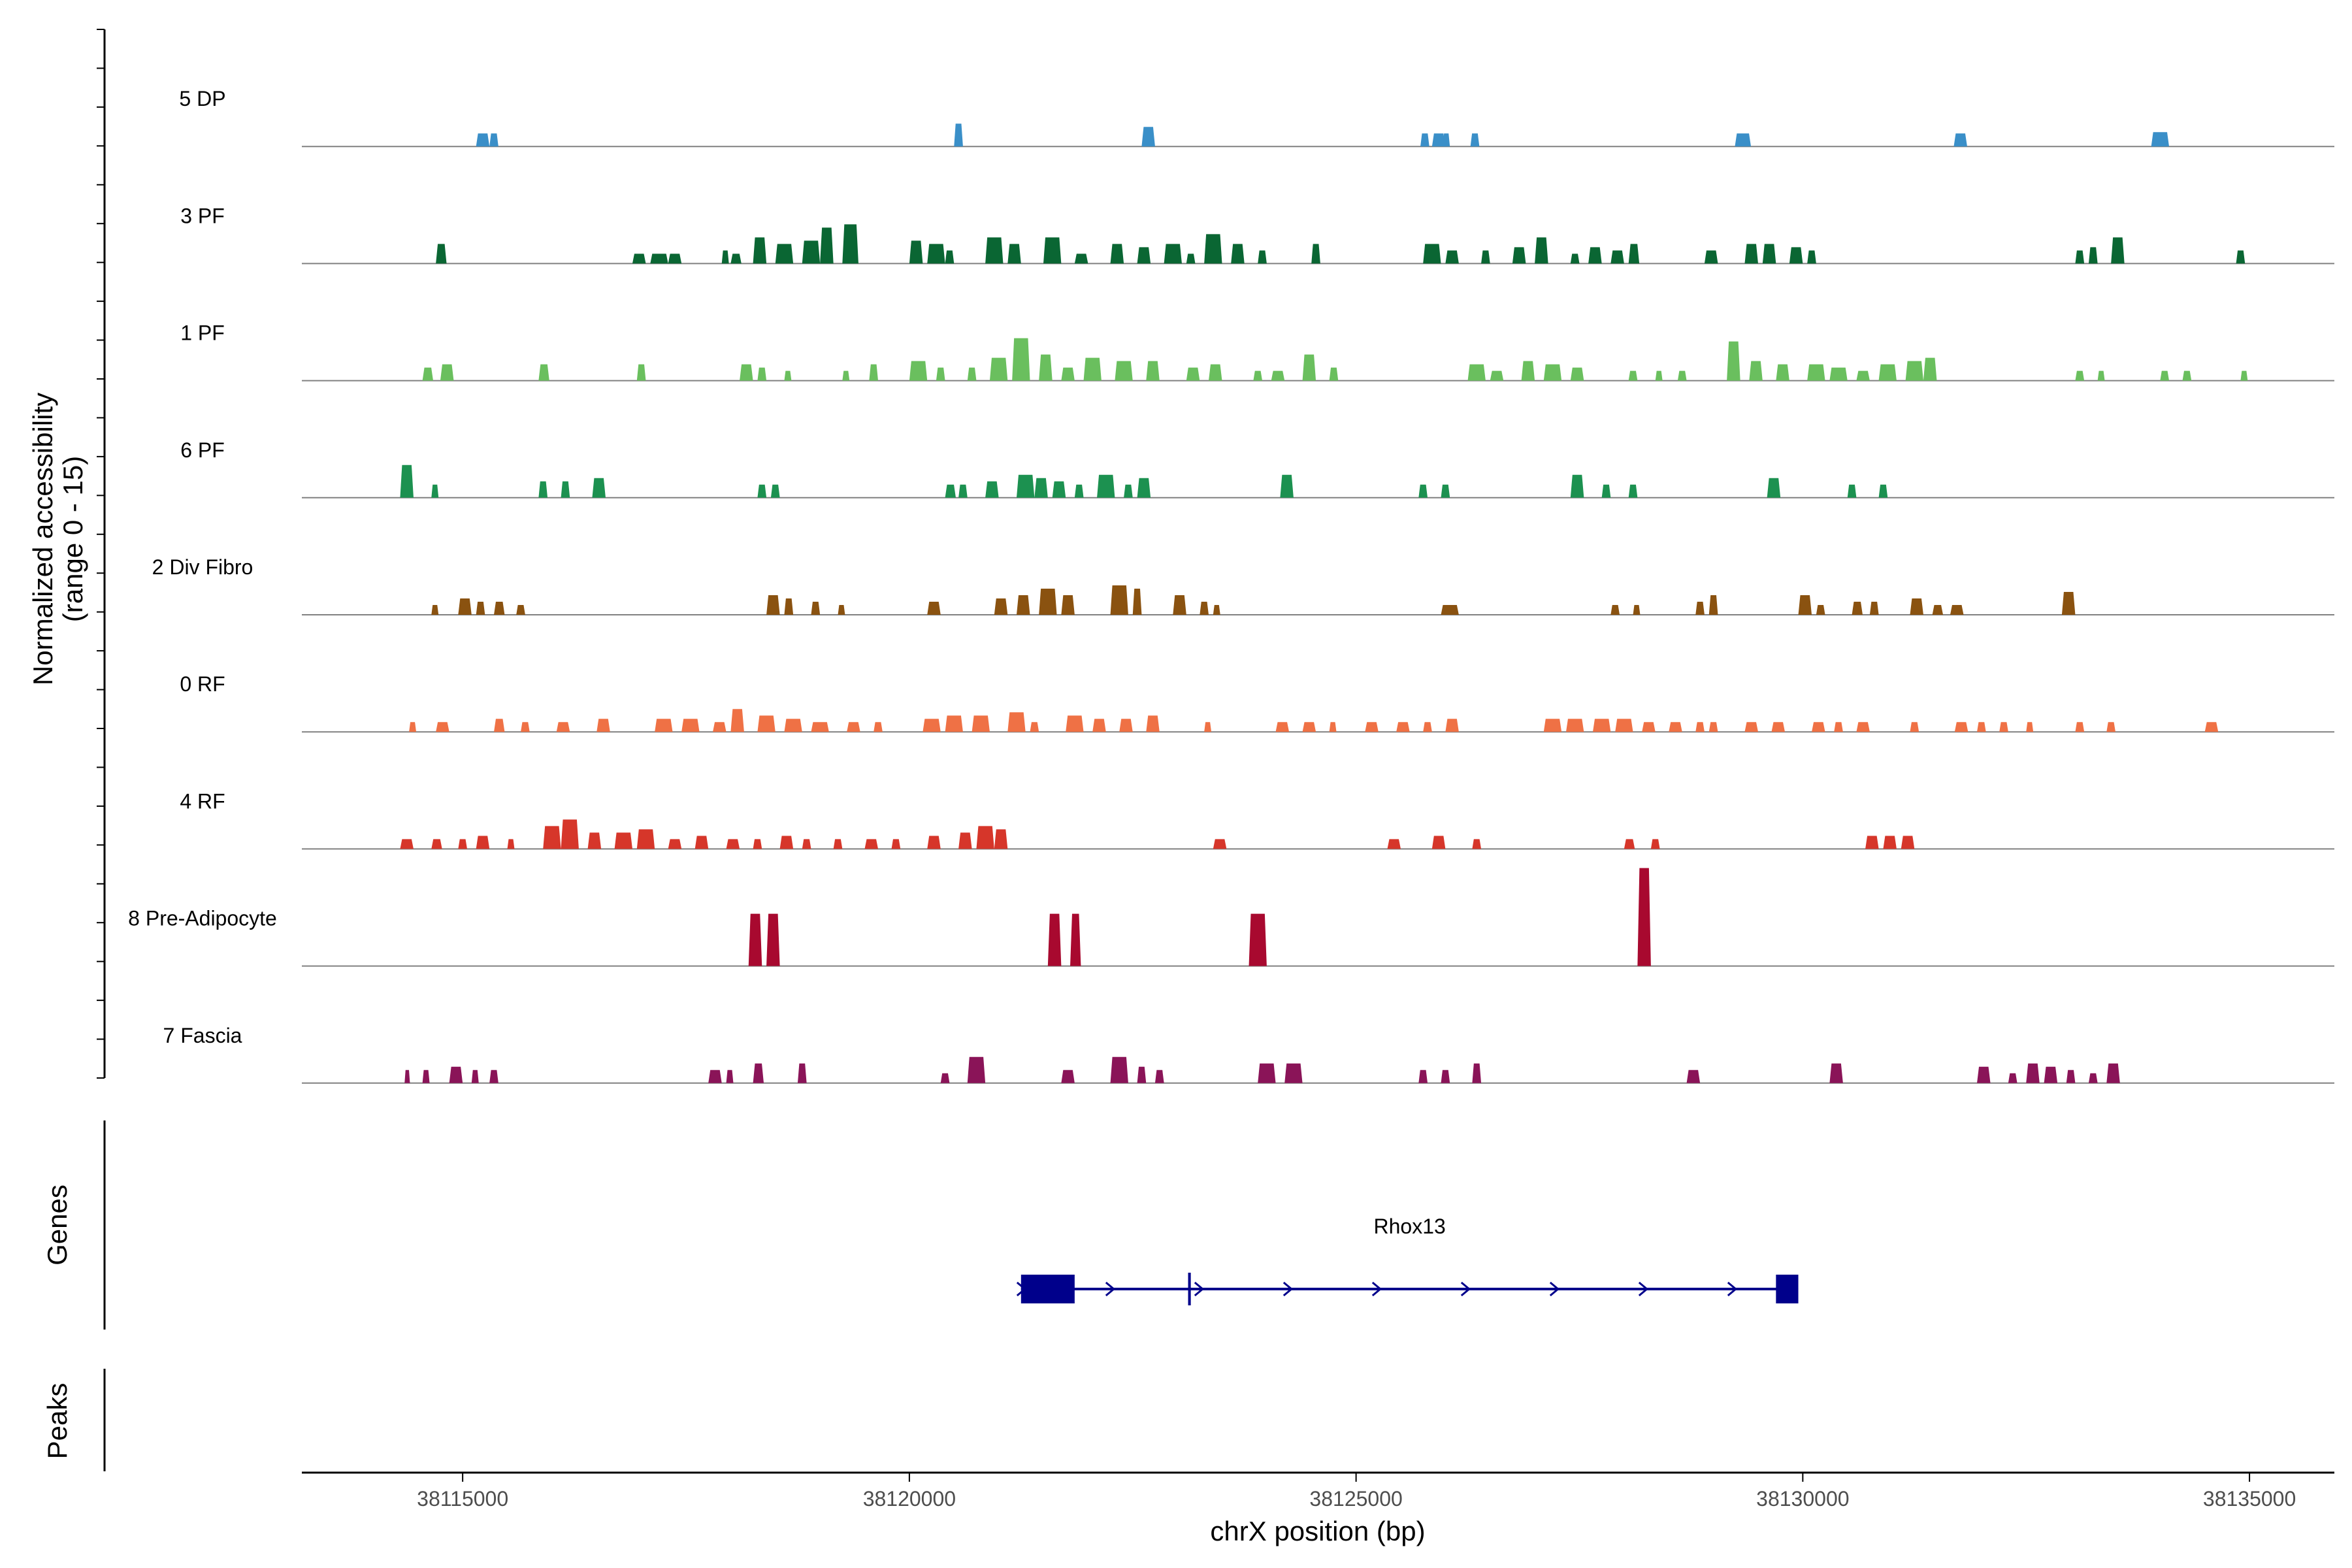 The image size is (2352, 1568). What do you see at coordinates (1243, 585) in the screenshot?
I see `coverage-track: 2 Div Fibro` at bounding box center [1243, 585].